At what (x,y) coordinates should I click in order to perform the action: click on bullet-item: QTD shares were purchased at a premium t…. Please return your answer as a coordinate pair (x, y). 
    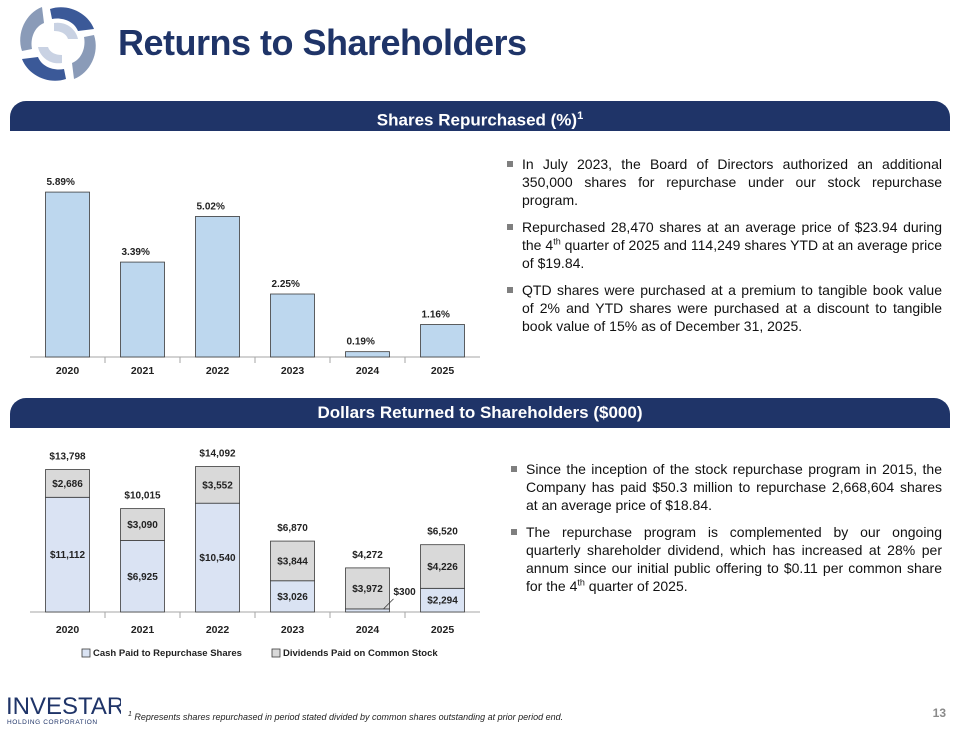
    Looking at the image, I should click on (724, 308).